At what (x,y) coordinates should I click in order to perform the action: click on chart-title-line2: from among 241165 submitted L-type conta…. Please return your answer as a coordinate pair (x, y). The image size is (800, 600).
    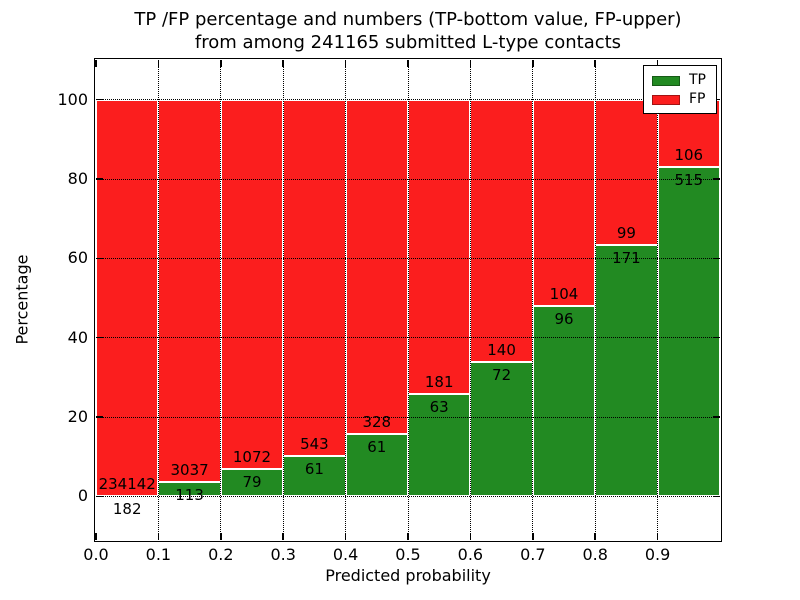
    Looking at the image, I should click on (408, 42).